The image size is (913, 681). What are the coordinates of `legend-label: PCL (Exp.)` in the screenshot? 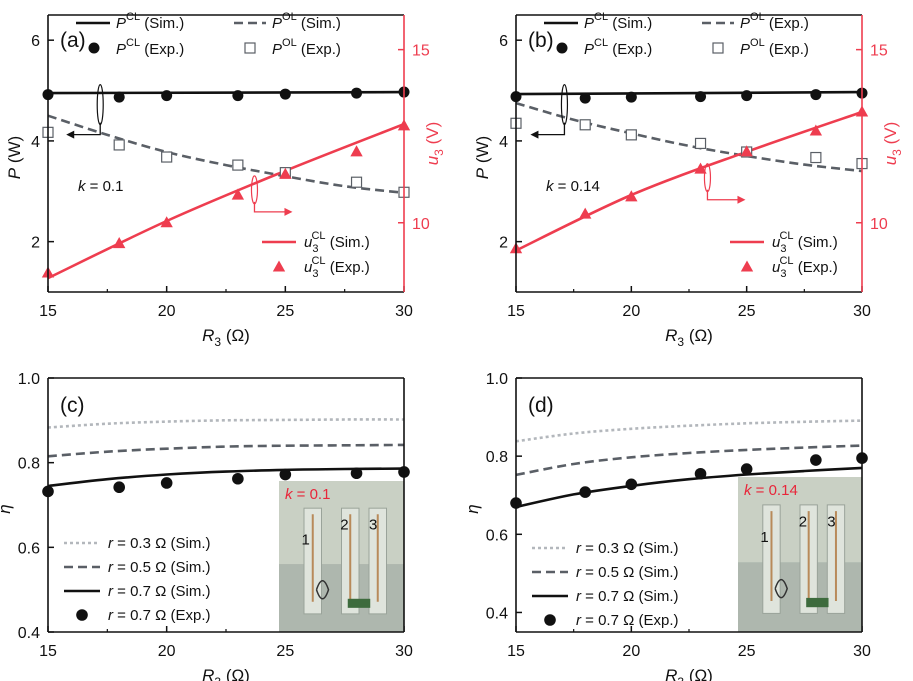 It's located at (618, 47).